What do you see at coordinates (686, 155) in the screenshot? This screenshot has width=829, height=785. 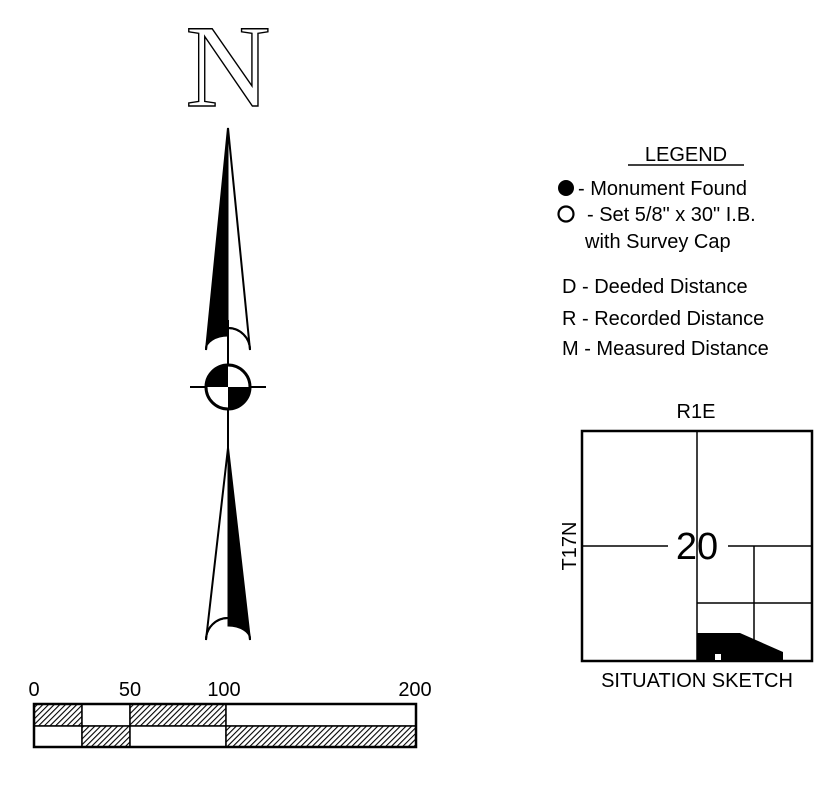 I see `legend-title: LEGEND` at bounding box center [686, 155].